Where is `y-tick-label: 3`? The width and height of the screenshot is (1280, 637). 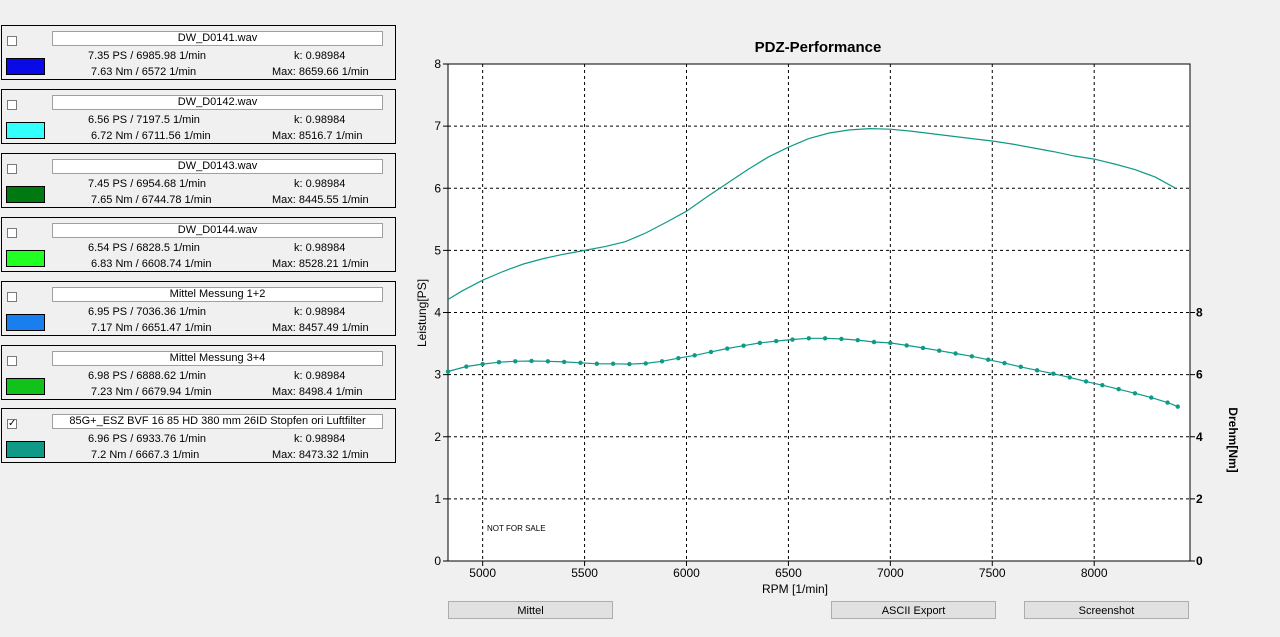 y-tick-label: 3 is located at coordinates (437, 375).